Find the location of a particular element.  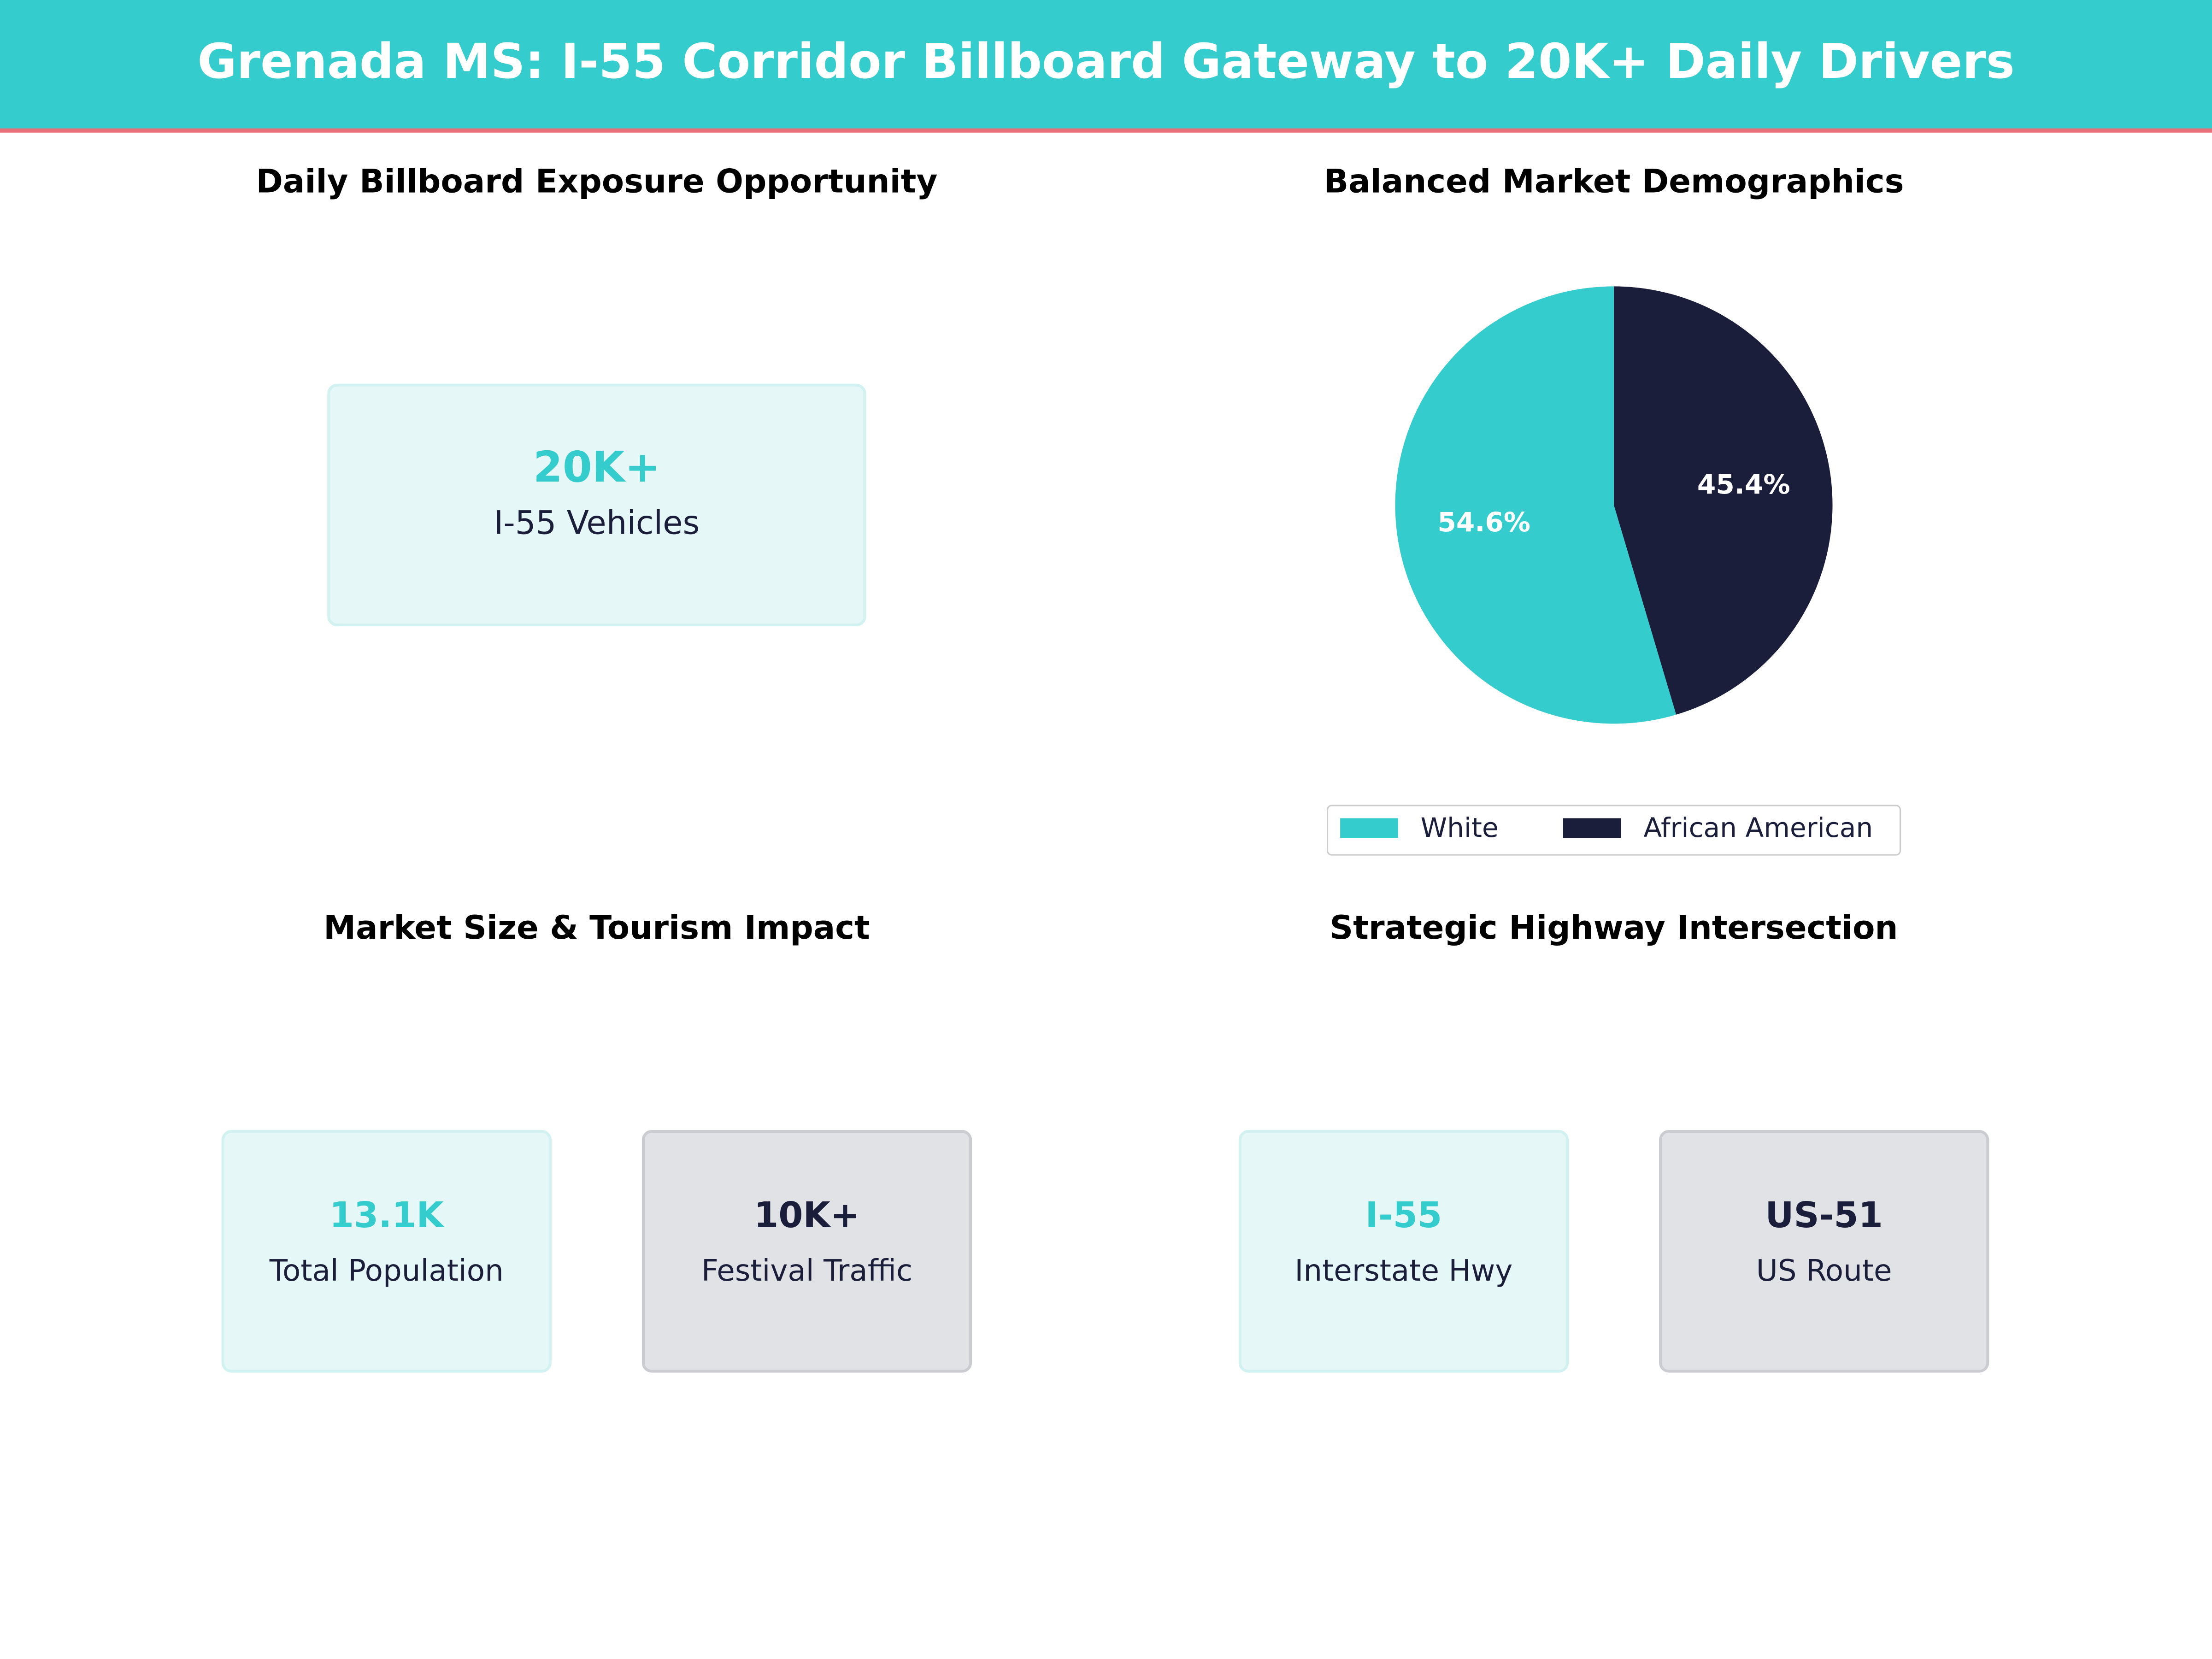

panel-title: Strategic Highway Intersection is located at coordinates (1614, 928).